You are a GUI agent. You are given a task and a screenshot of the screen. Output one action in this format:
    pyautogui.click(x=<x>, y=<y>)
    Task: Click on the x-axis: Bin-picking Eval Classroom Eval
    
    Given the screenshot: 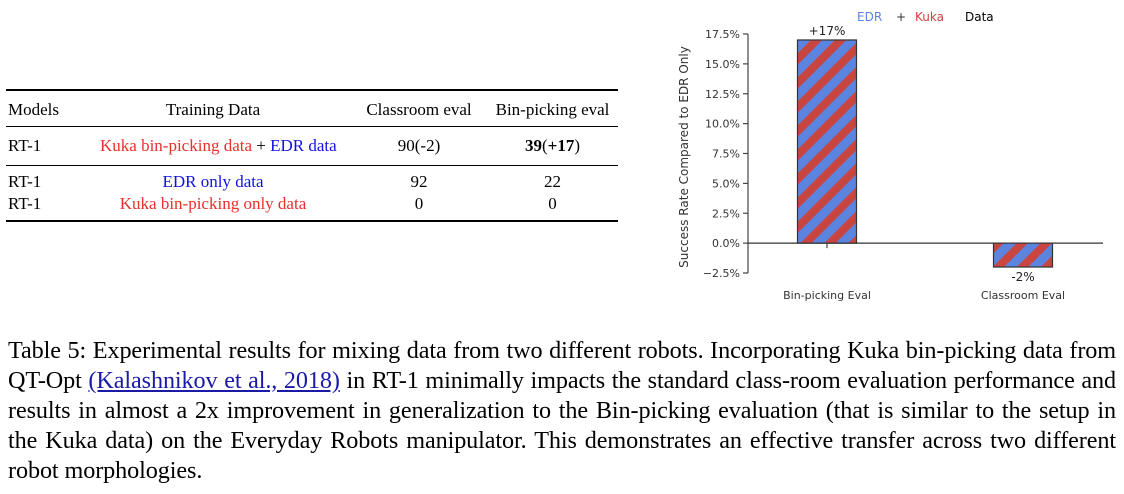 What is the action you would take?
    pyautogui.click(x=924, y=272)
    